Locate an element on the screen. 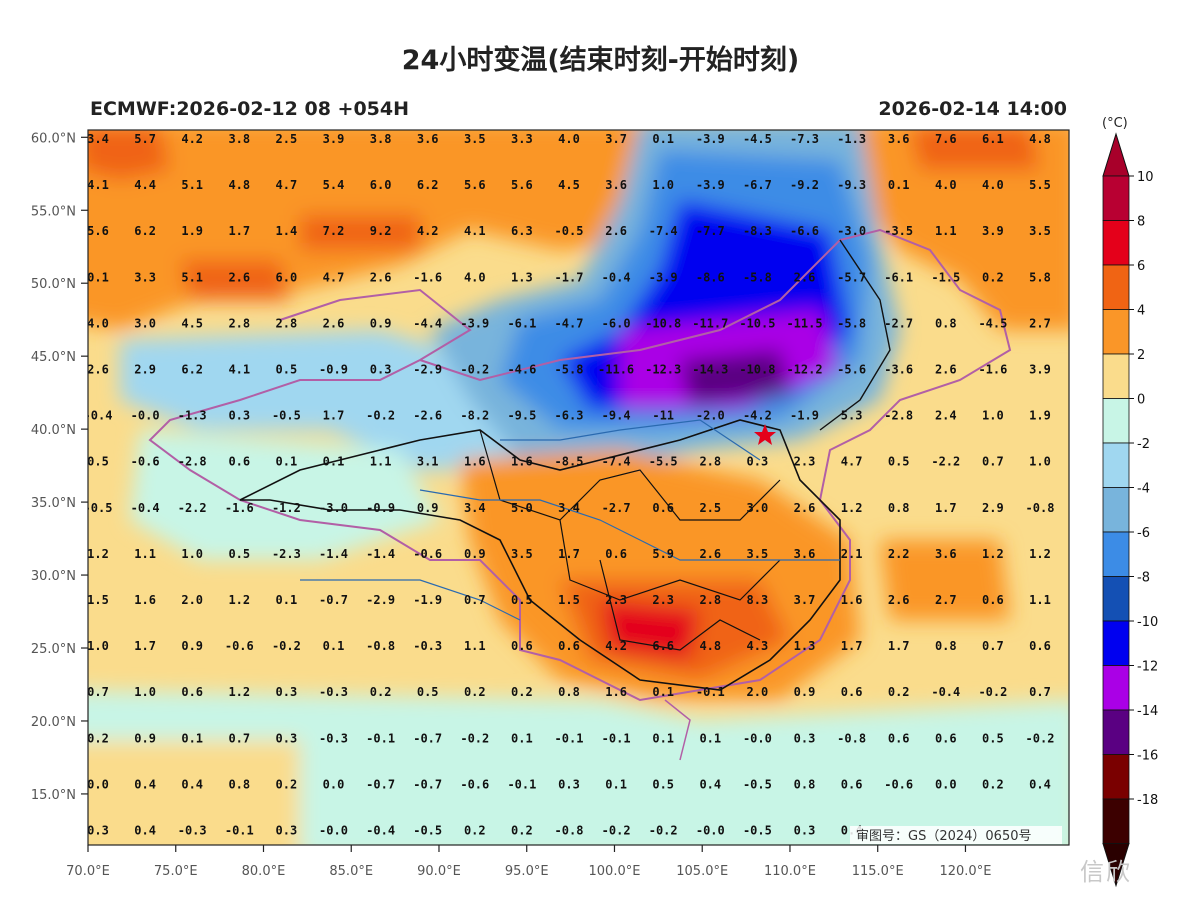  grid-value: -9.2 is located at coordinates (804, 185).